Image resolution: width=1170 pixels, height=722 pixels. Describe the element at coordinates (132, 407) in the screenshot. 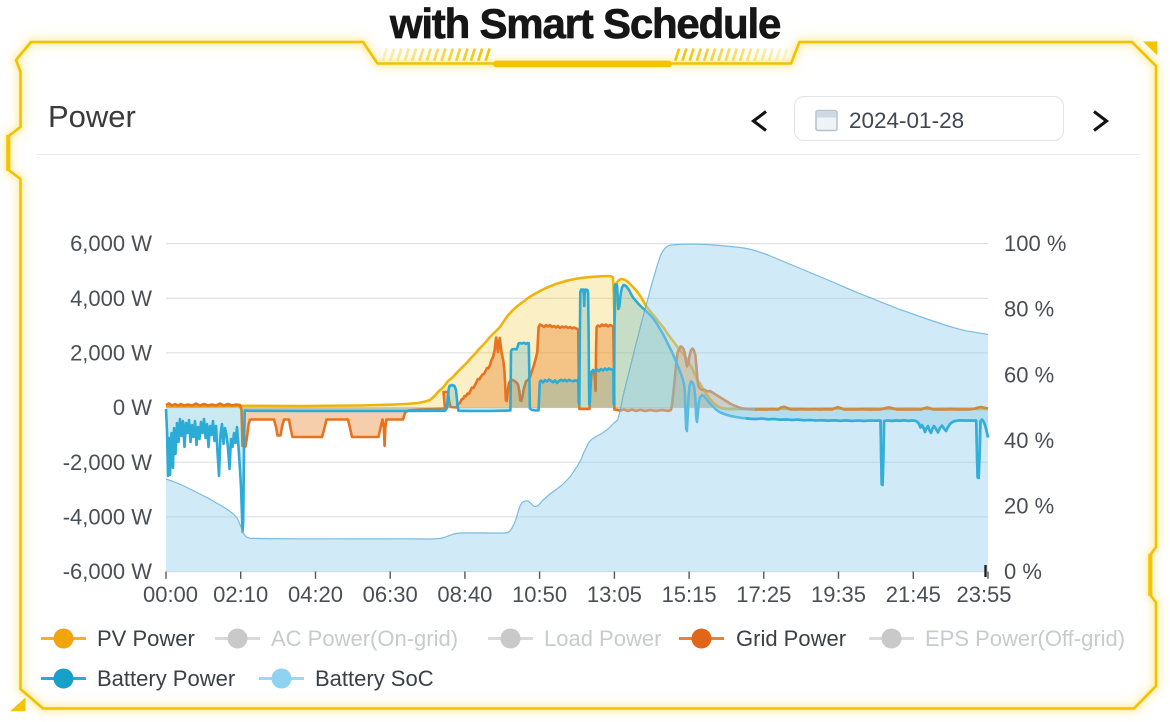

I see `svg-text: 0 W` at that location.